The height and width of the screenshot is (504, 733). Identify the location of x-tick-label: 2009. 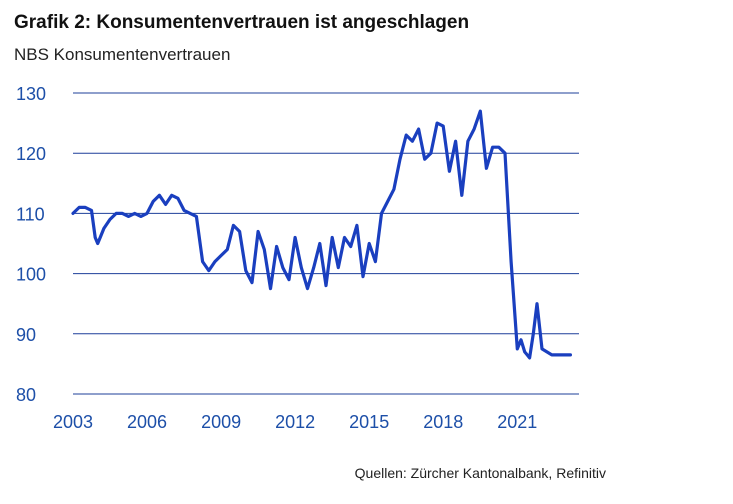
(221, 422).